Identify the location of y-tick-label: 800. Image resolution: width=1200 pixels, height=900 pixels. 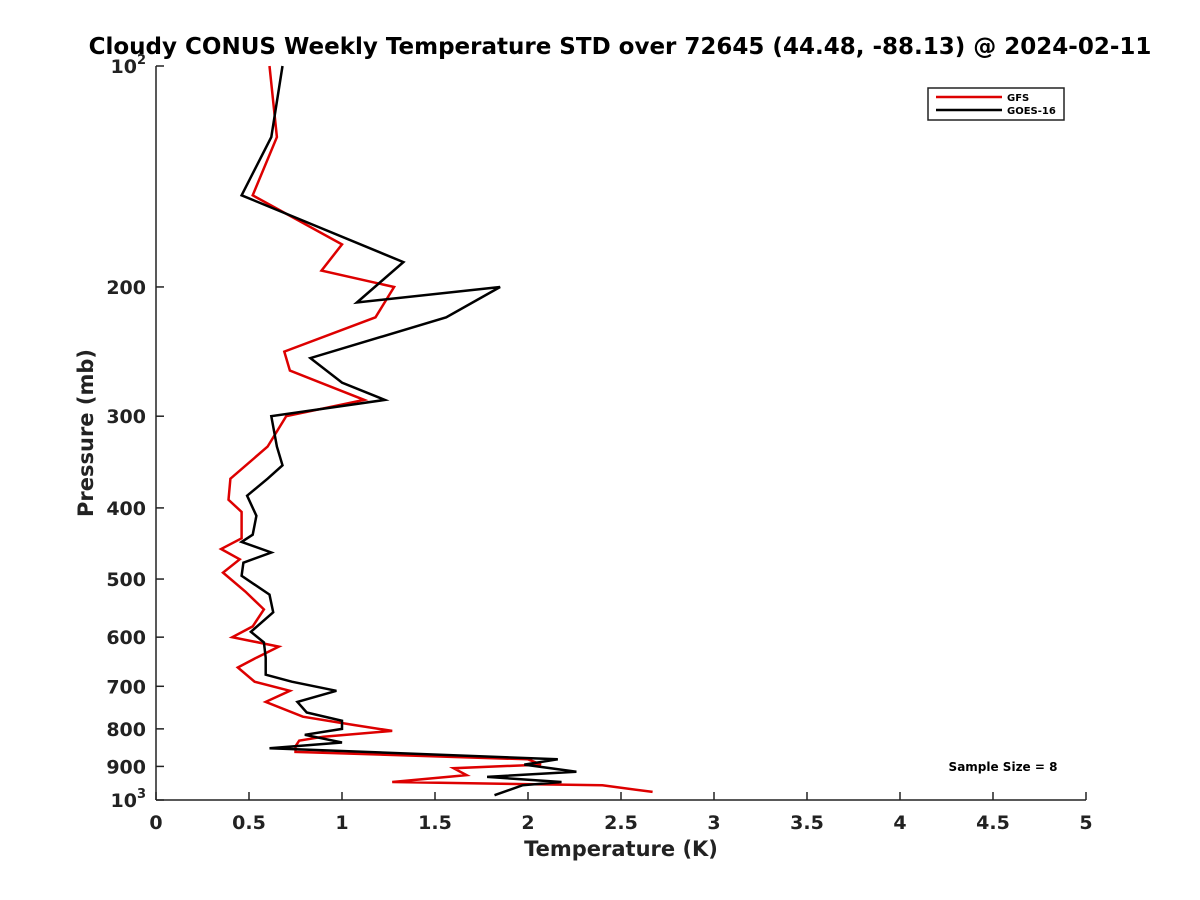
(126, 730).